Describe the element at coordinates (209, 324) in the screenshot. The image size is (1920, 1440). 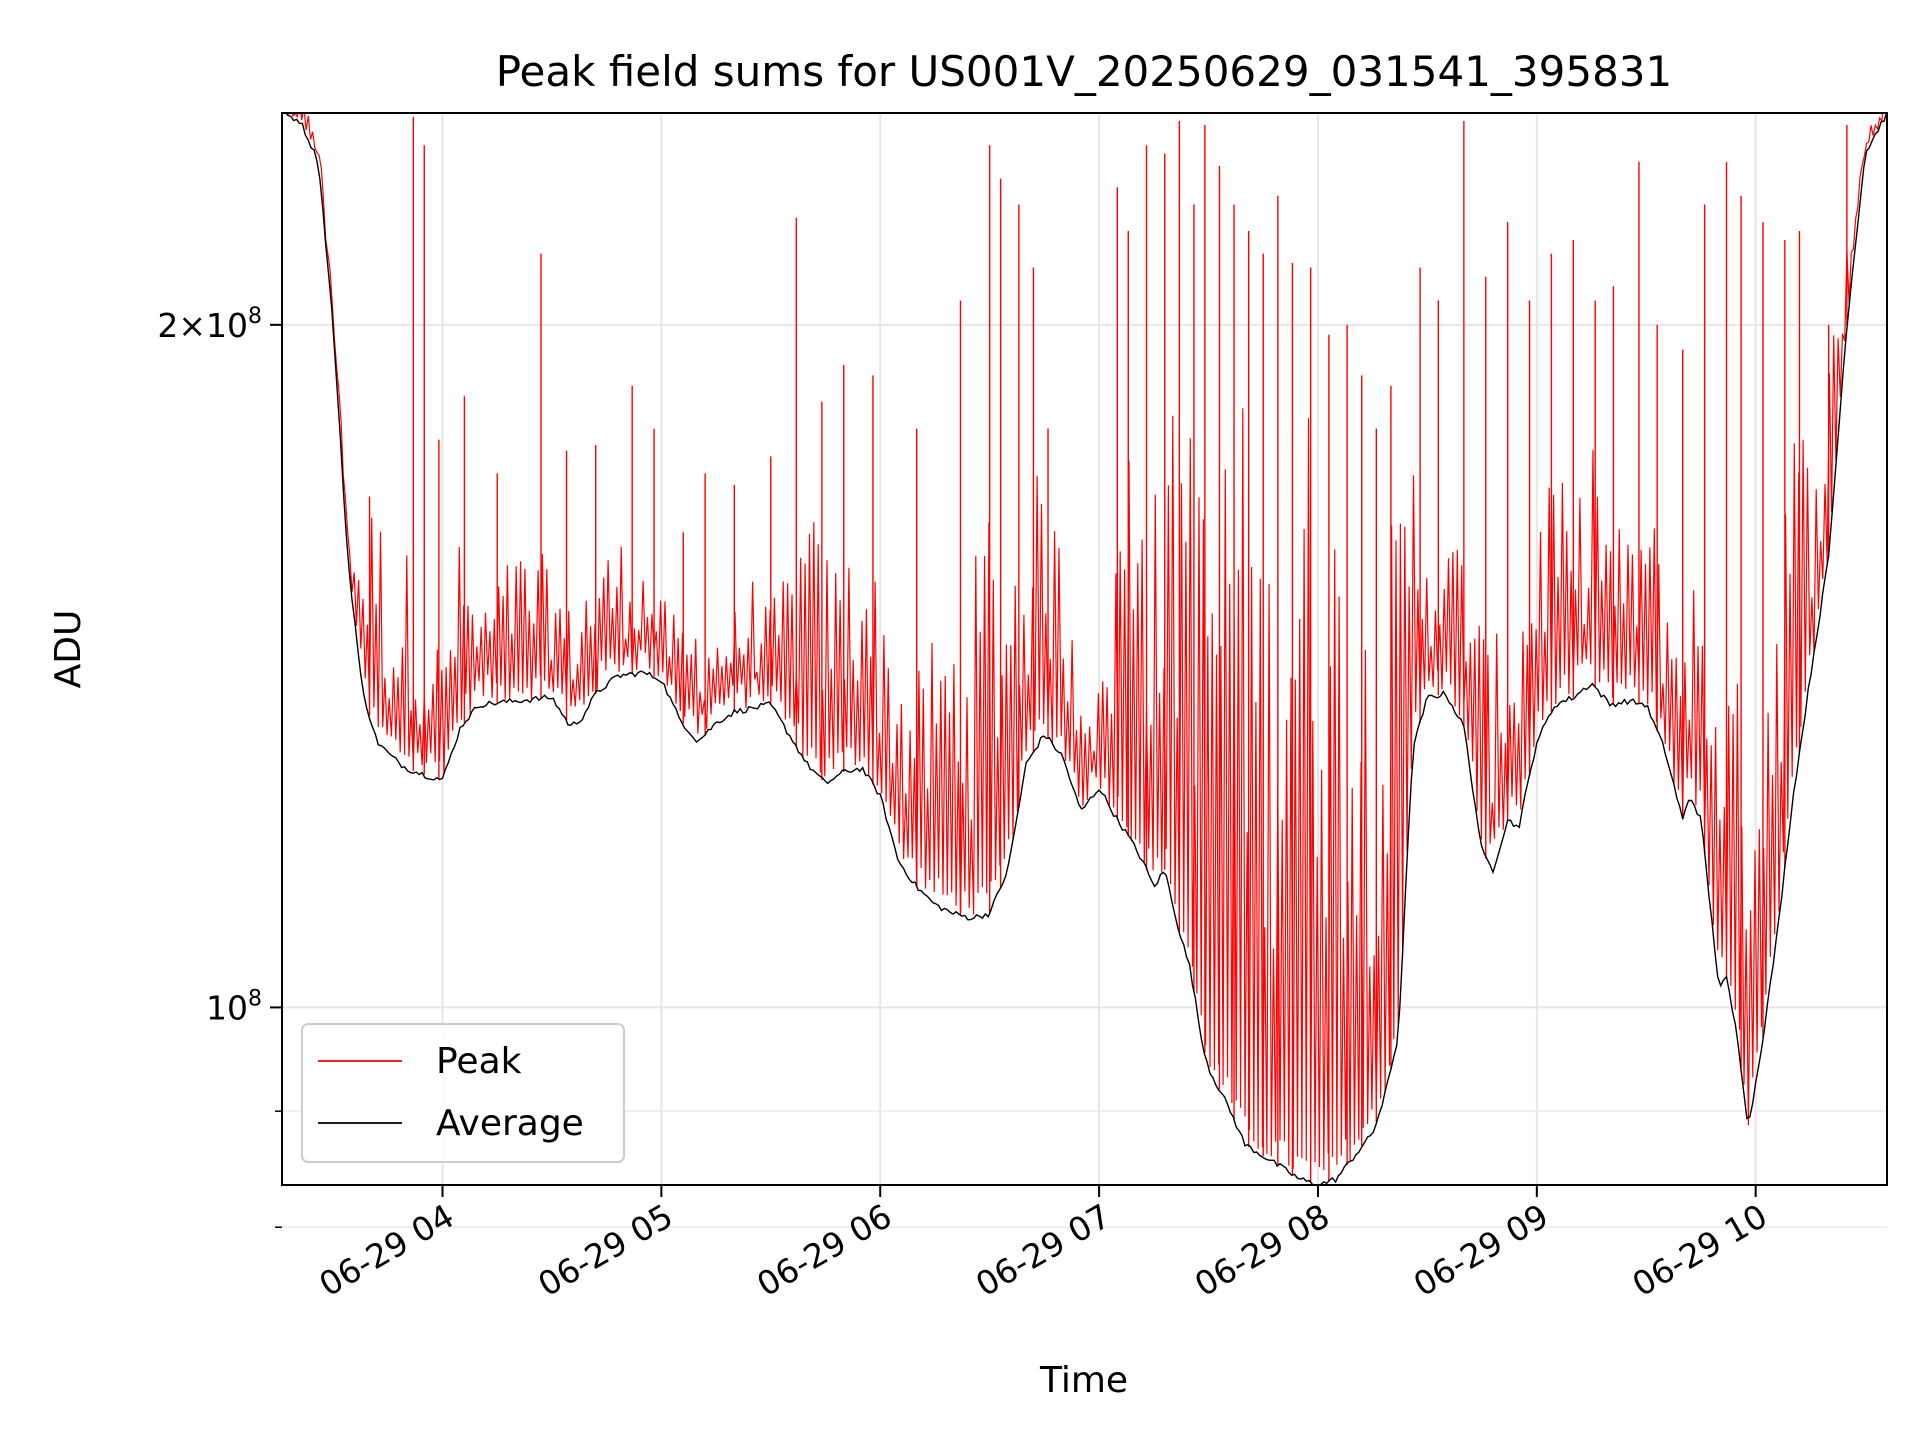
I see `y-tick-label: 2×108` at that location.